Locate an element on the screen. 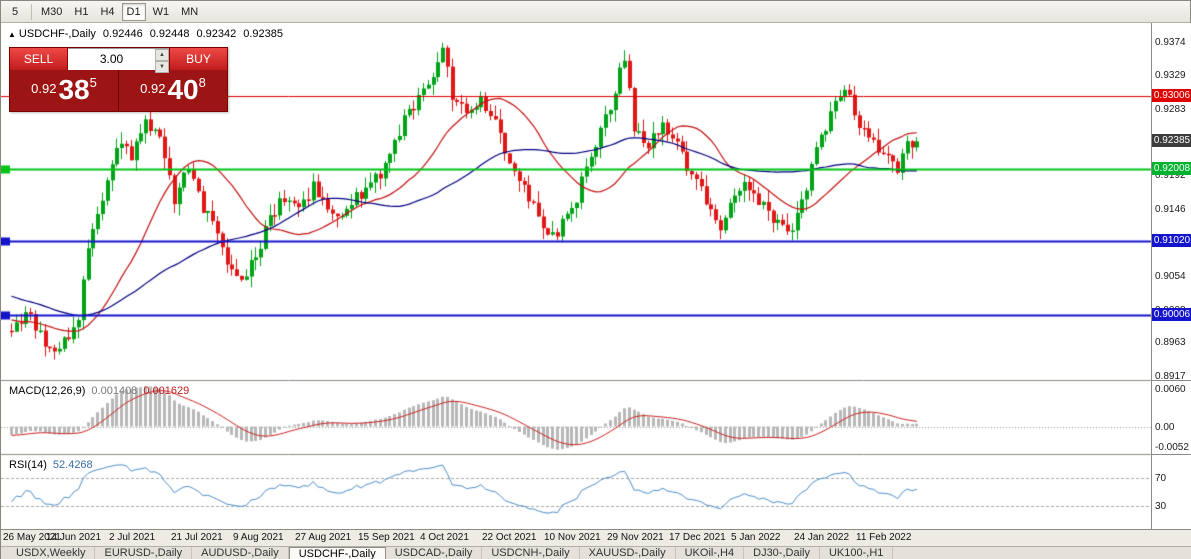 The height and width of the screenshot is (559, 1191). macd-axis-label: -0.0052 is located at coordinates (1172, 447).